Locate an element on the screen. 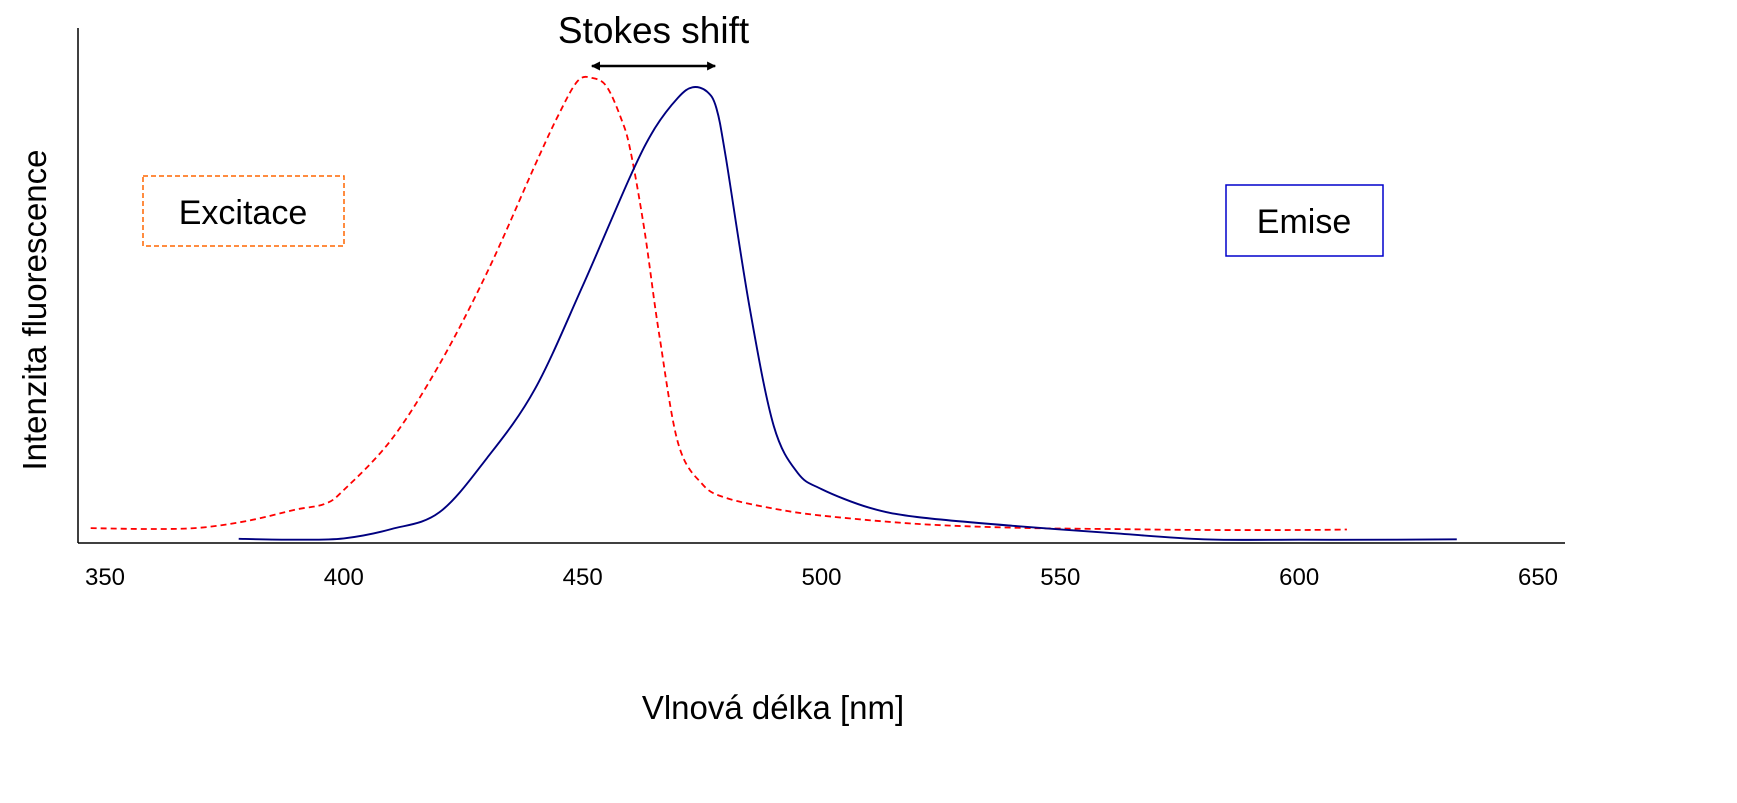  excitace-box-label: Excitace is located at coordinates (243, 213).